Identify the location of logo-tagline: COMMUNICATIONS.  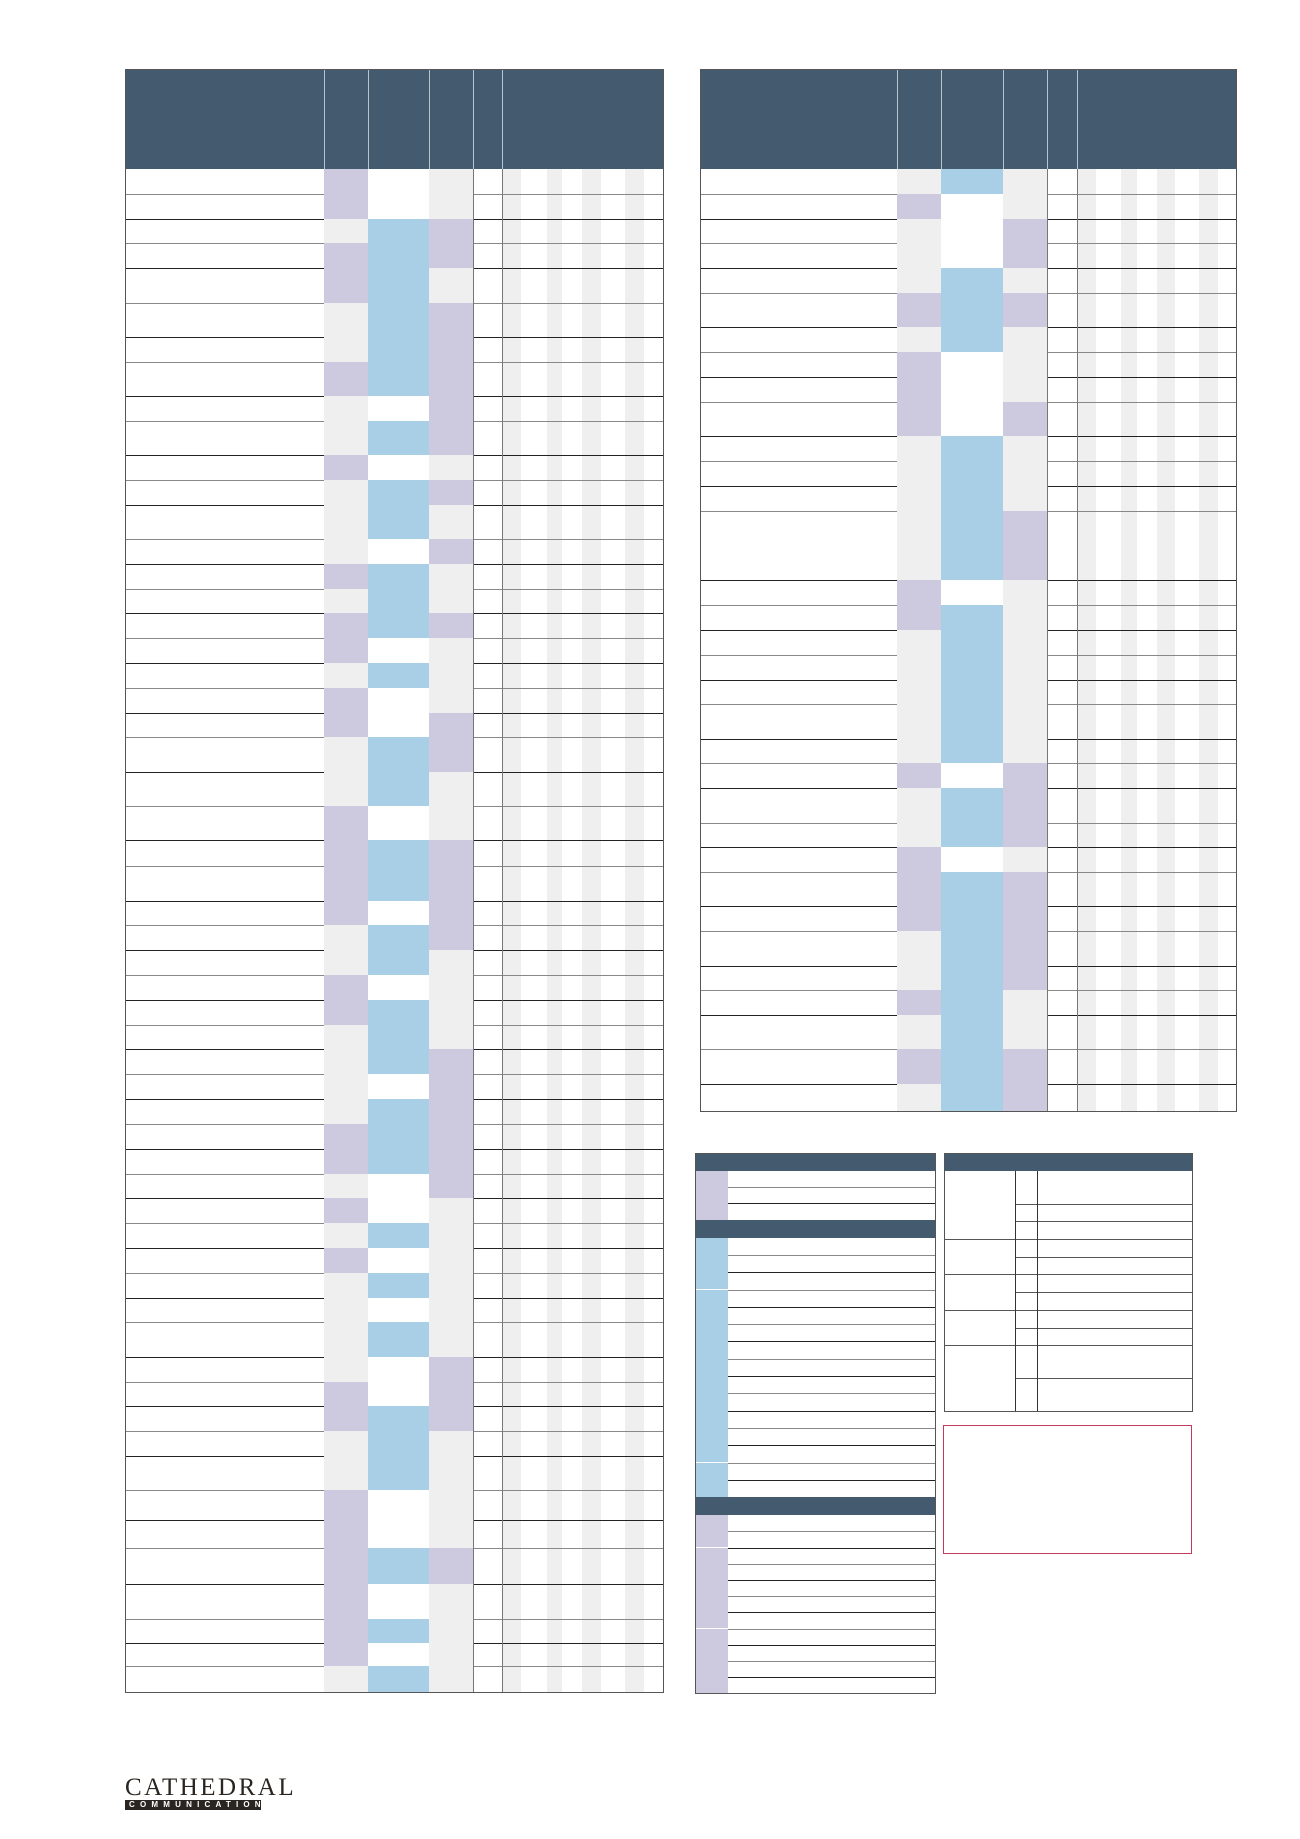
(198, 1805).